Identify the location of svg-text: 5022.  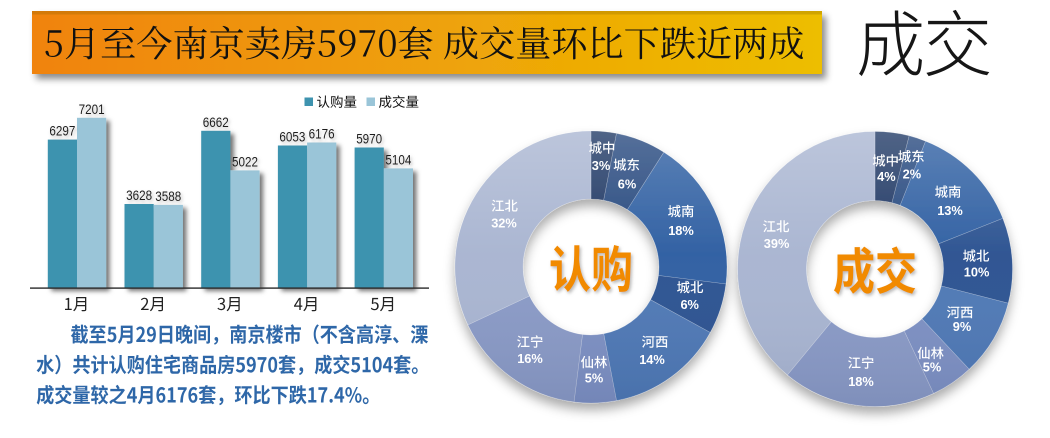
(245, 161).